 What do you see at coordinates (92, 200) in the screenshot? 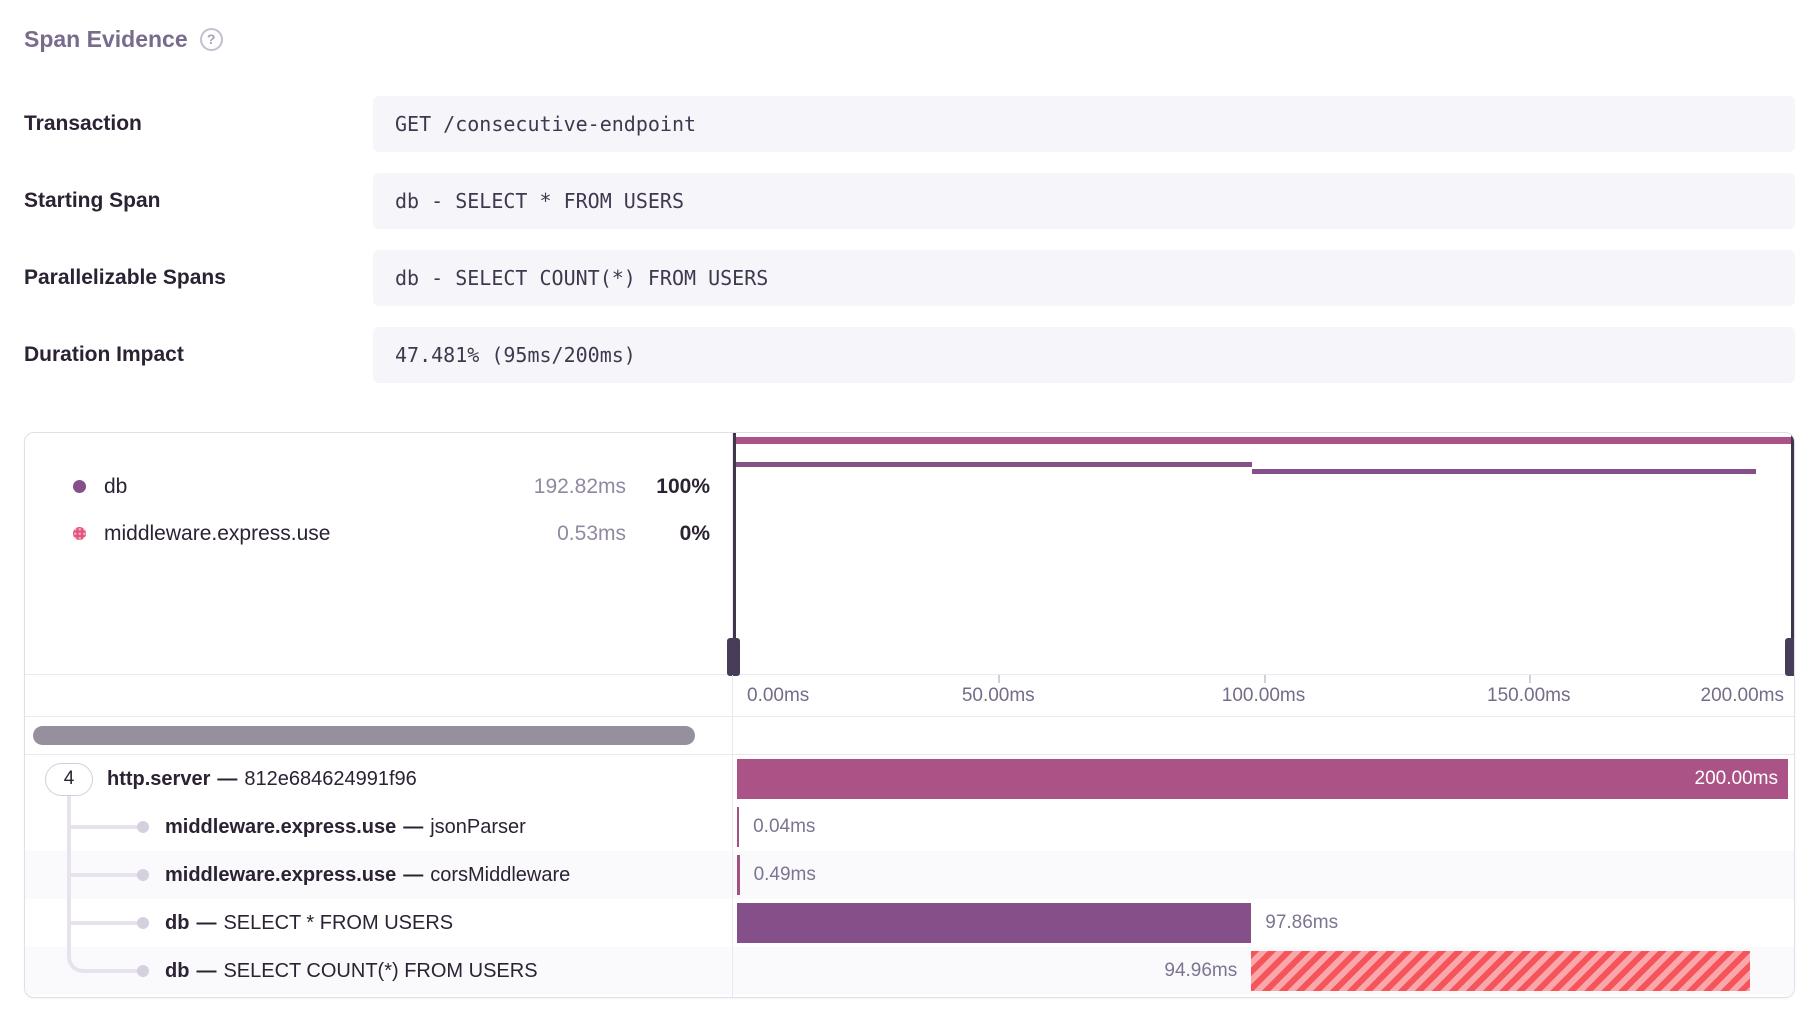
I see `starting-span-label: Starting Span` at bounding box center [92, 200].